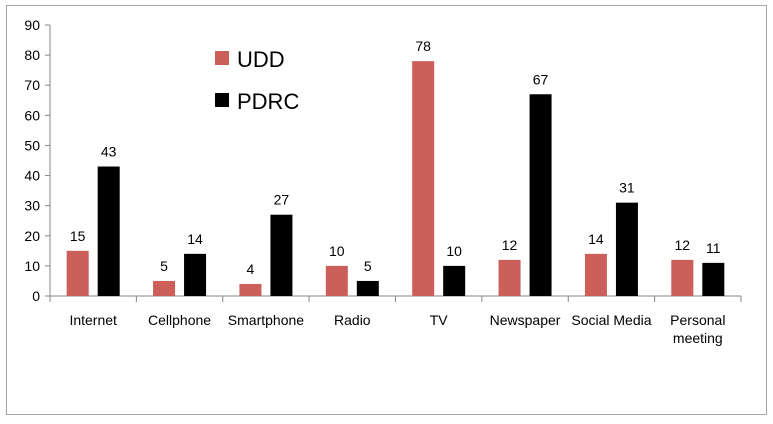 This screenshot has width=773, height=424. Describe the element at coordinates (32, 85) in the screenshot. I see `y-tick-label: 70` at that location.